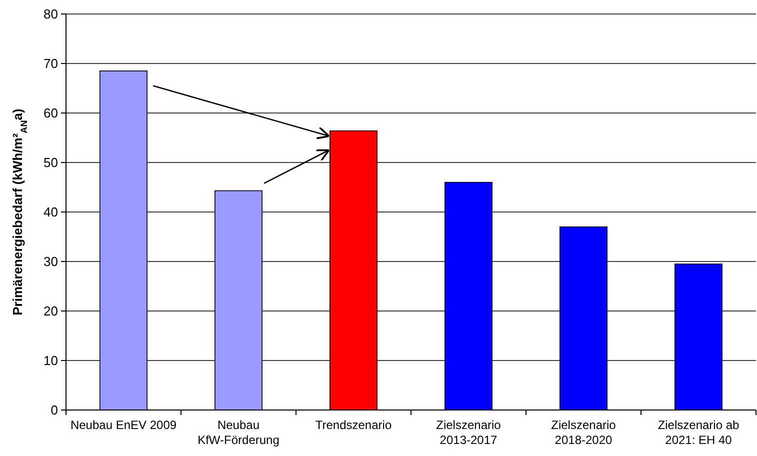  What do you see at coordinates (51, 311) in the screenshot?
I see `y-tick-label: 20` at bounding box center [51, 311].